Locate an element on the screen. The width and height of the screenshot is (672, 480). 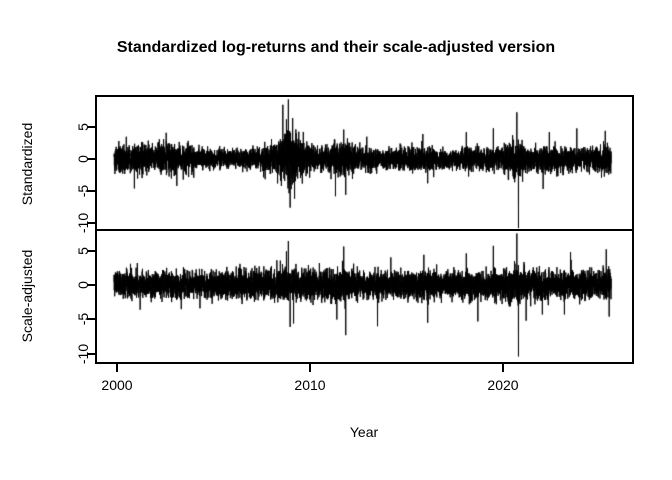
y-axis-label-standardized: Standardized is located at coordinates (27, 164).